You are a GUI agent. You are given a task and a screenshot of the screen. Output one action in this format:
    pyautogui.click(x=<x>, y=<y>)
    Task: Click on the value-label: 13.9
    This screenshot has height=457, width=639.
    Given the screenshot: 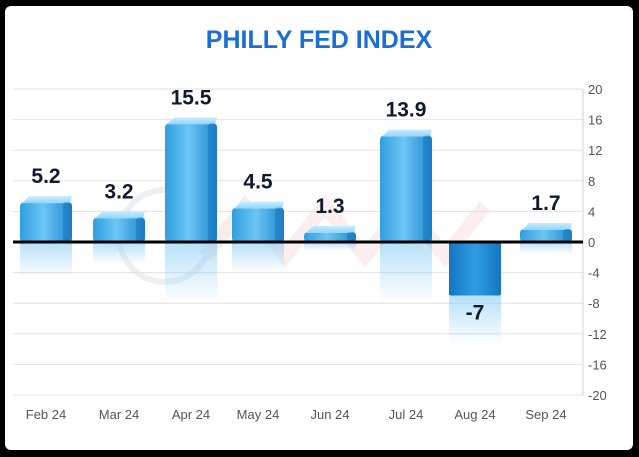 What is the action you would take?
    pyautogui.click(x=406, y=110)
    